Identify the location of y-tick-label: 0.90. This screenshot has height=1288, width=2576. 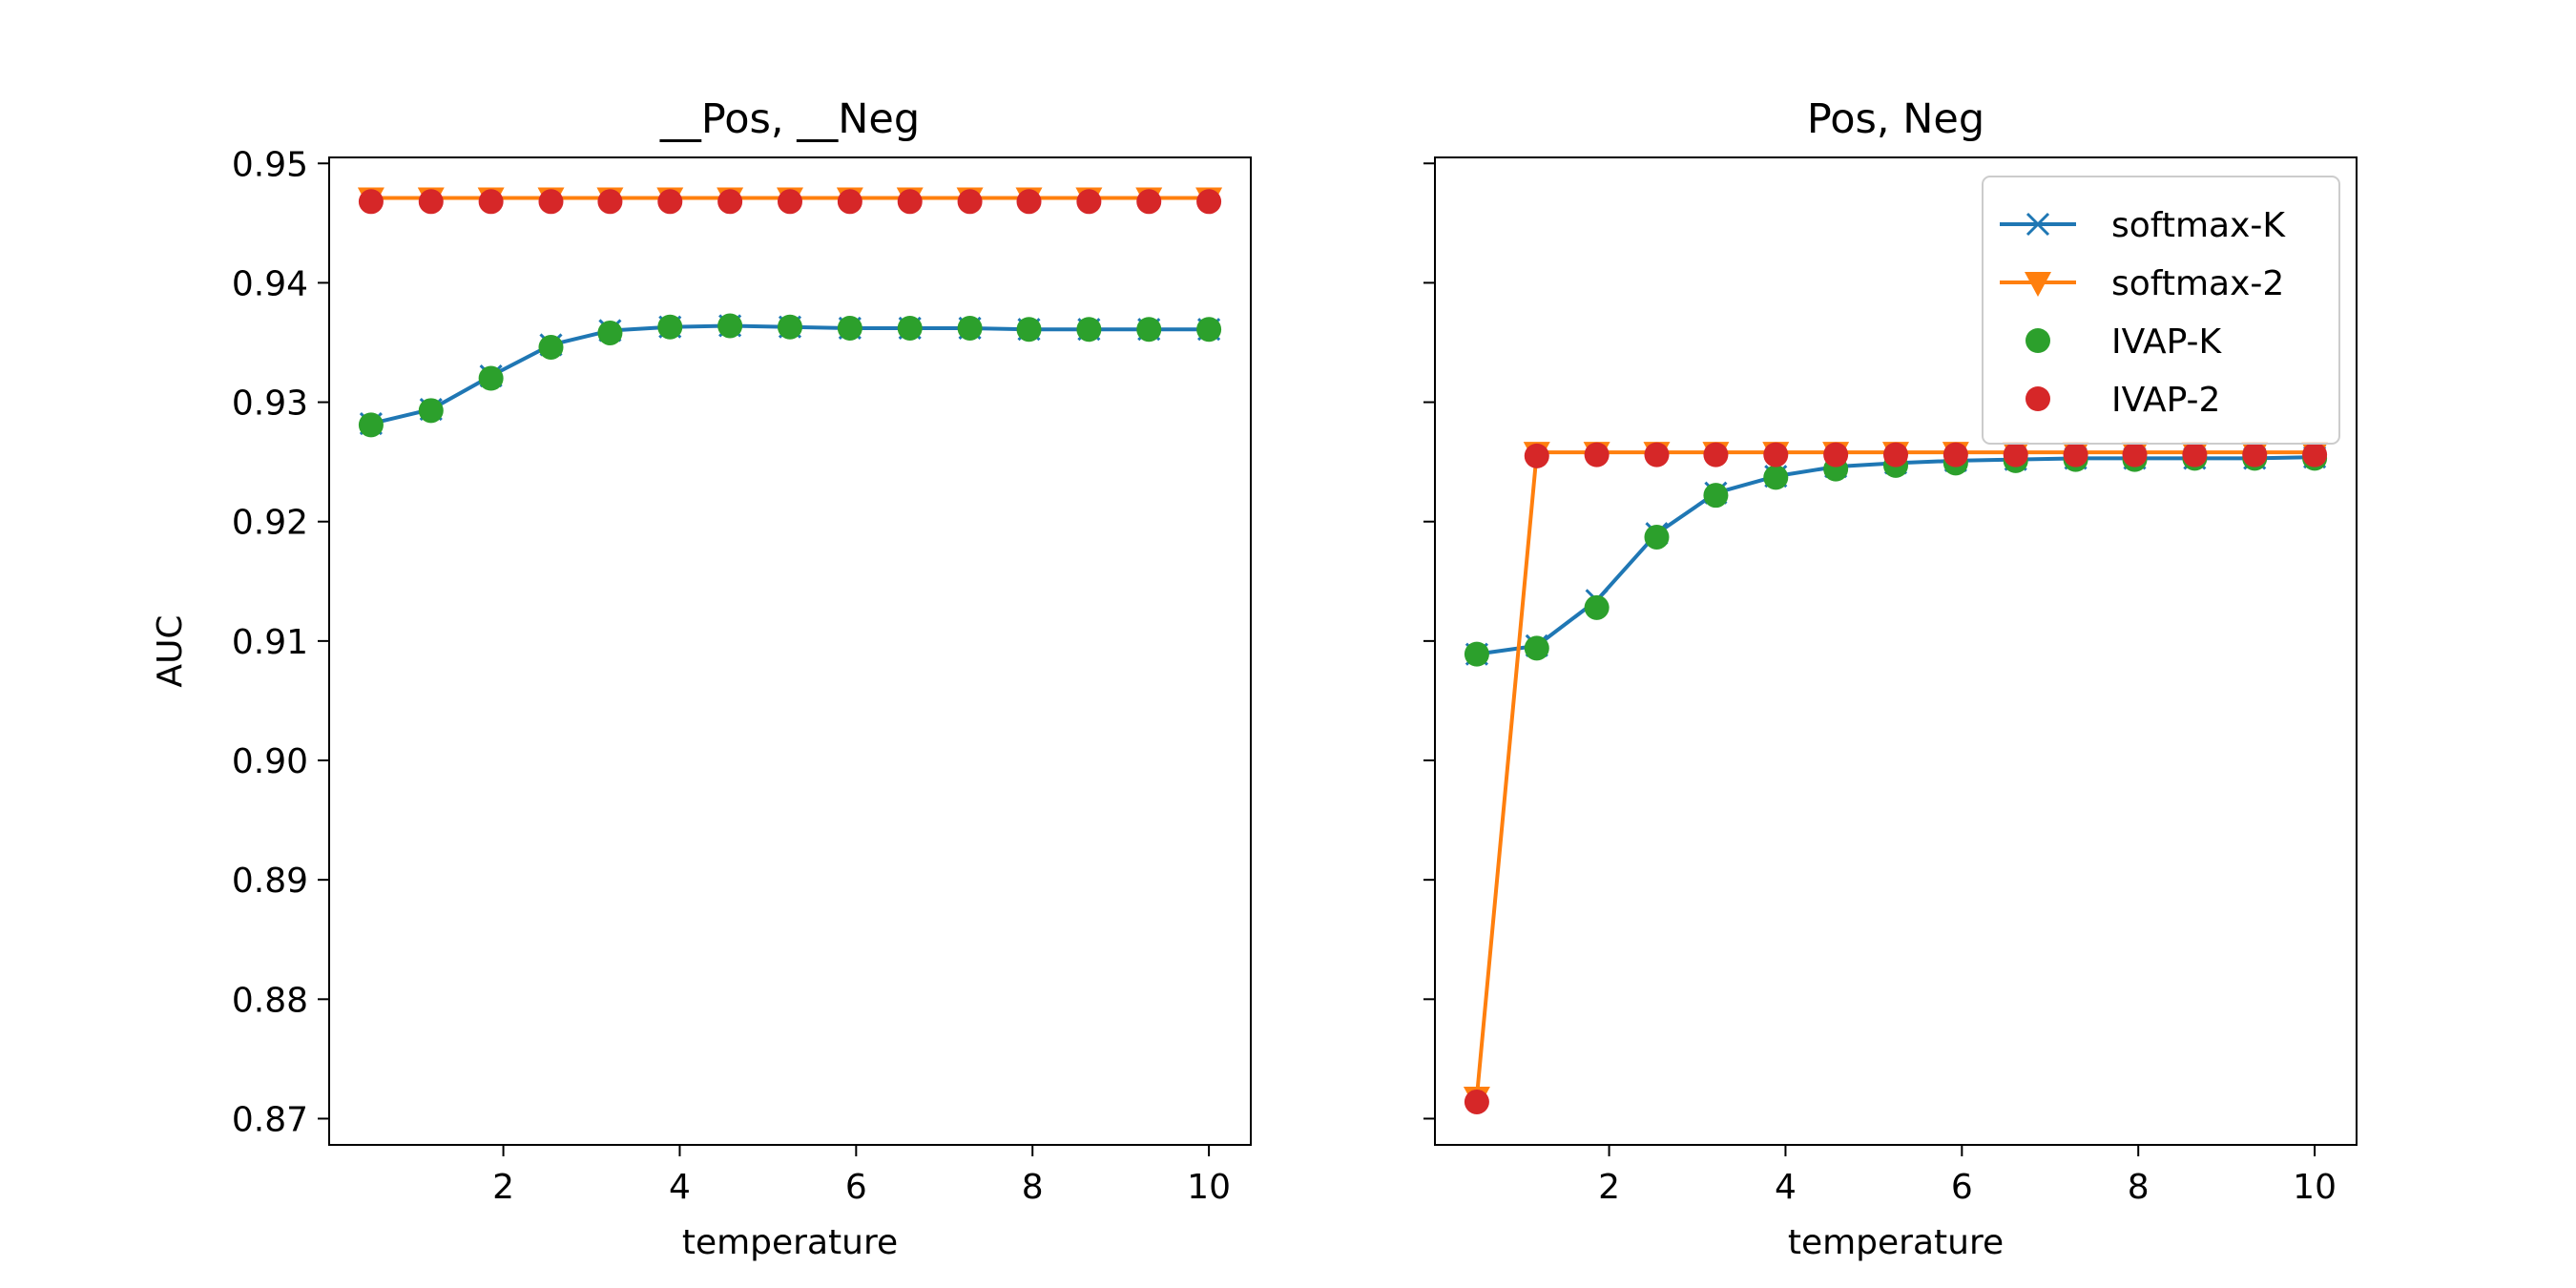
(270, 761).